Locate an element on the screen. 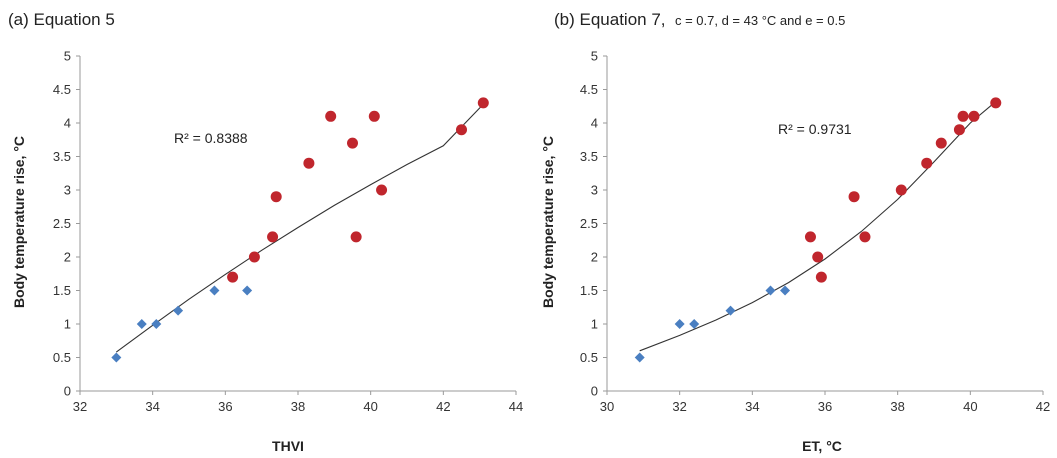 The image size is (1057, 458). panel-b-x-tick-label: 30 is located at coordinates (607, 406).